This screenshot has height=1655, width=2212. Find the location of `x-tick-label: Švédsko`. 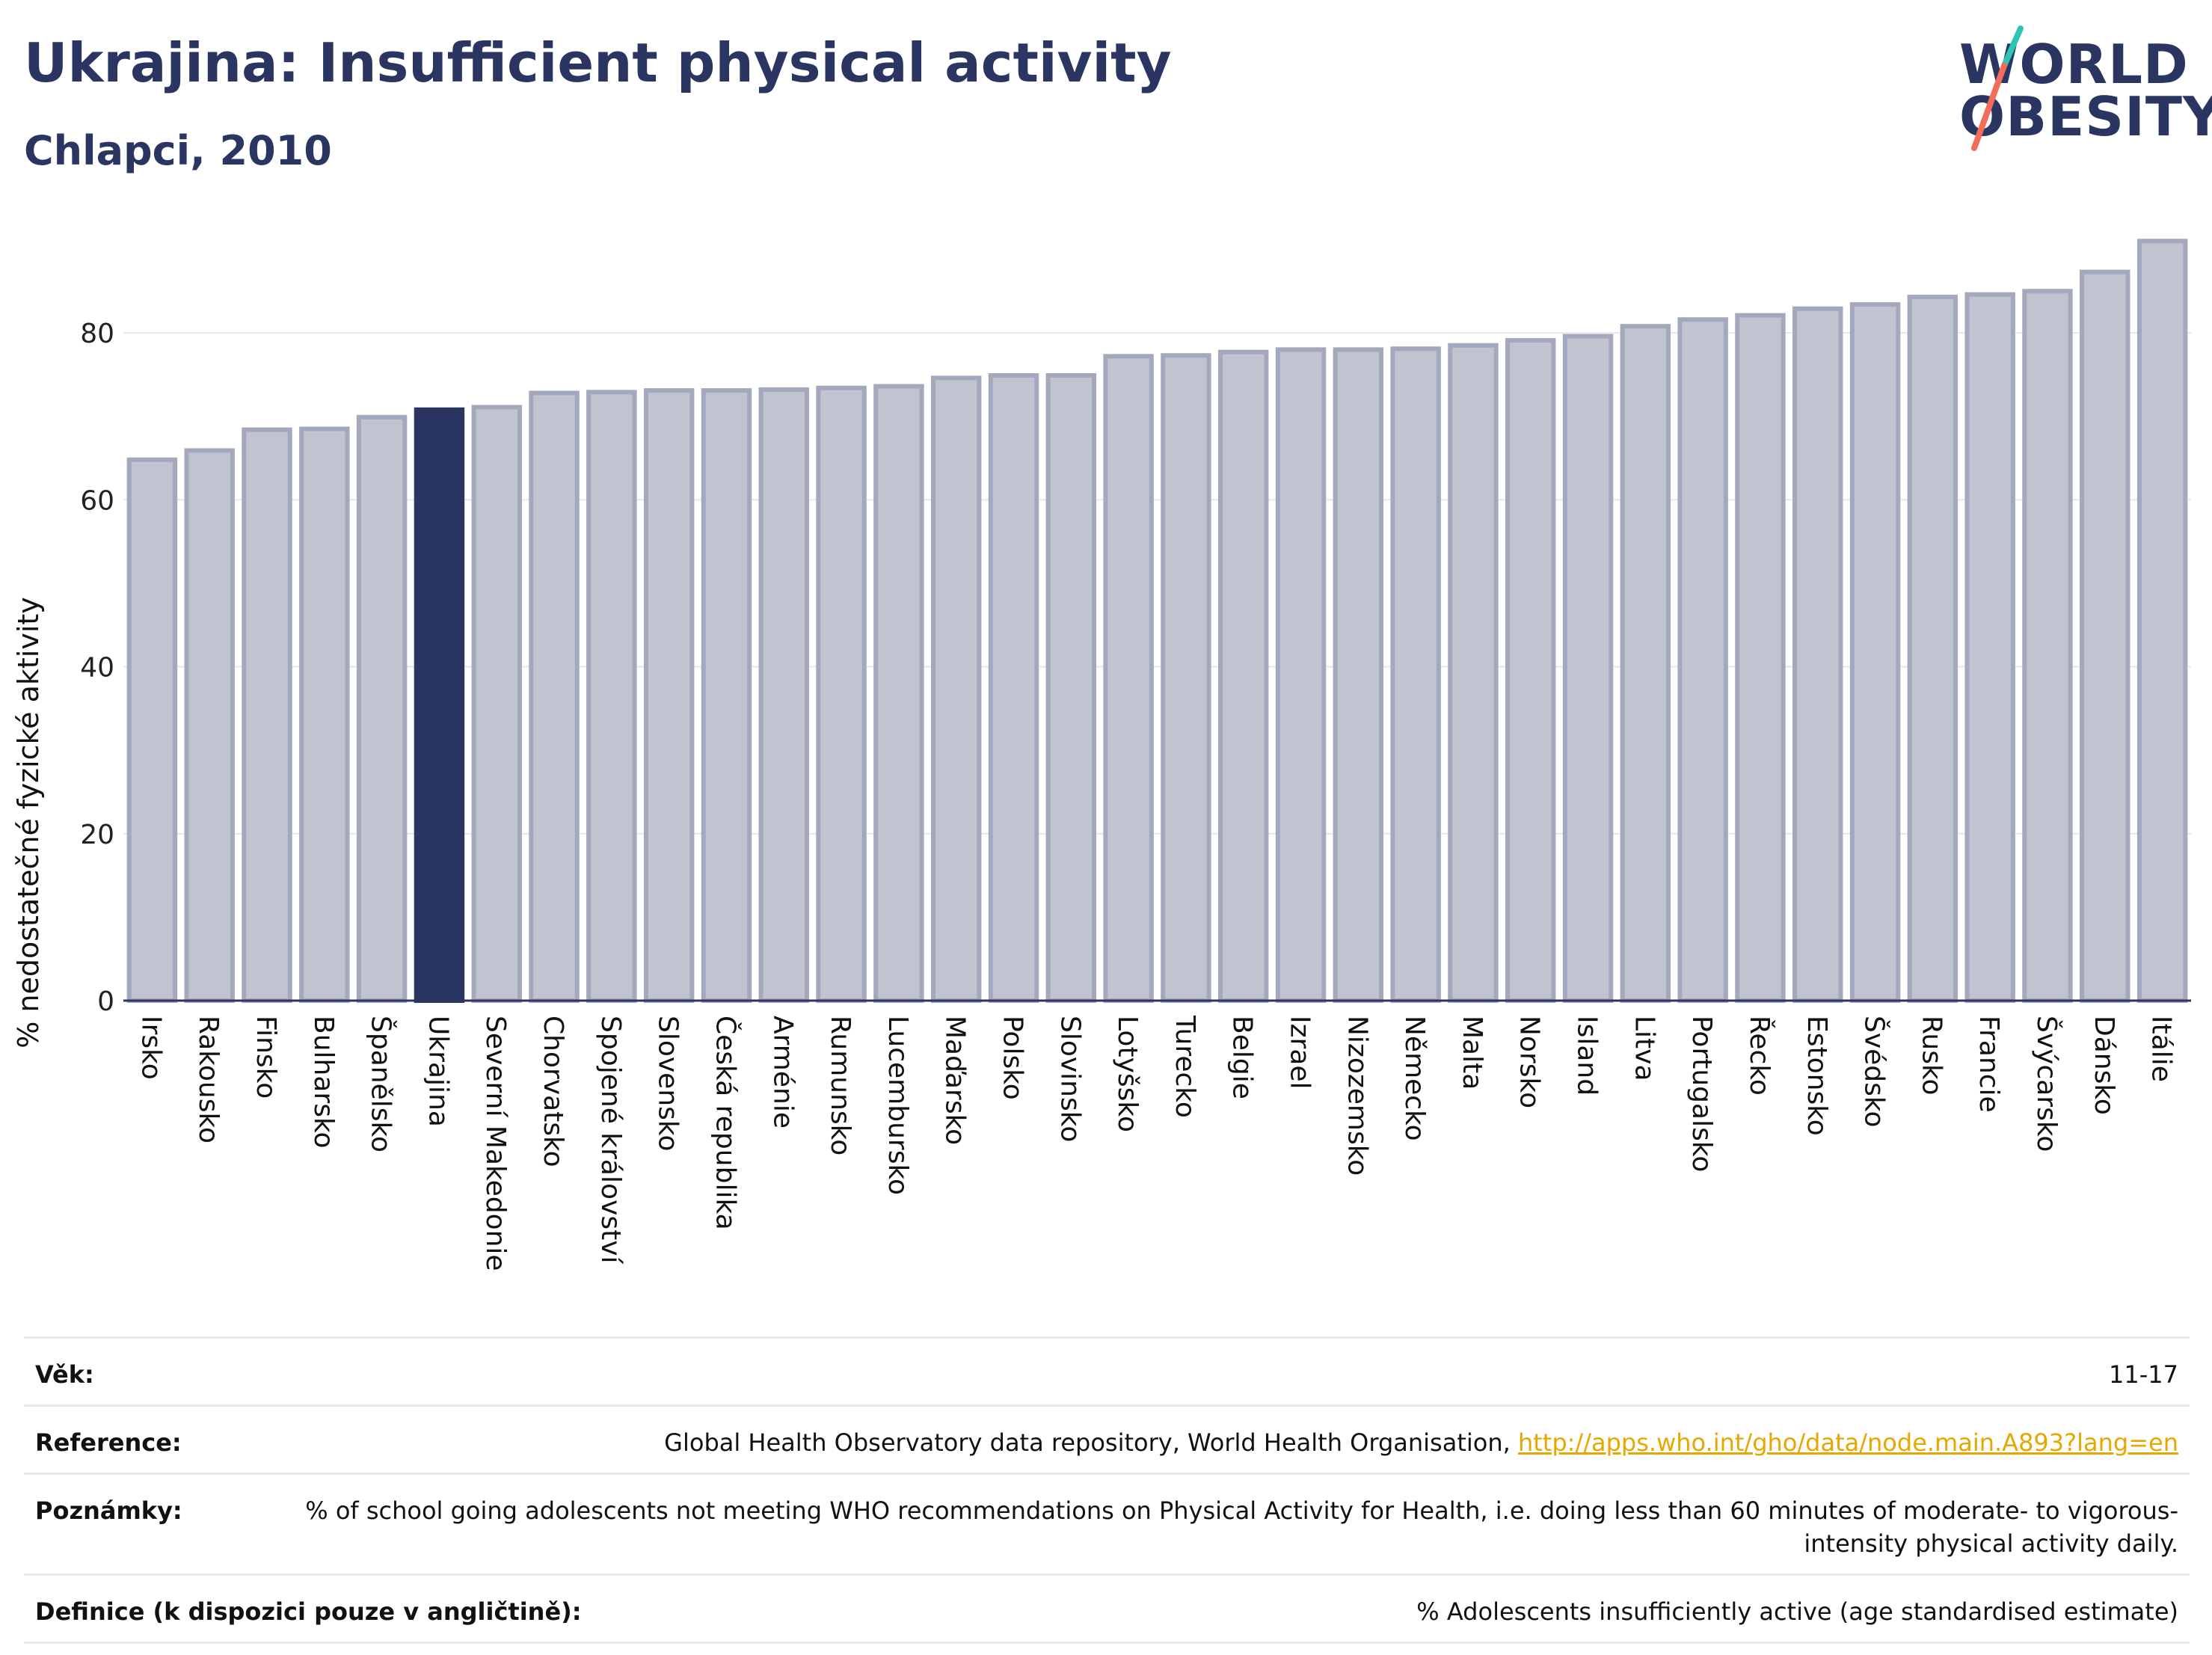

x-tick-label: Švédsko is located at coordinates (1874, 1072).